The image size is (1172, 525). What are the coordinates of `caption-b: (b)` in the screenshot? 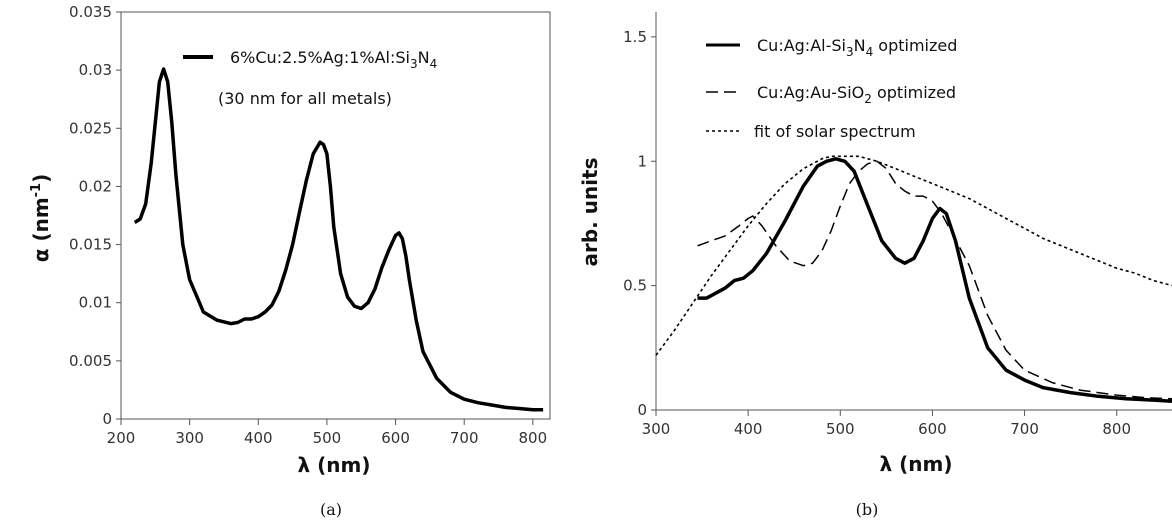 It's located at (867, 509).